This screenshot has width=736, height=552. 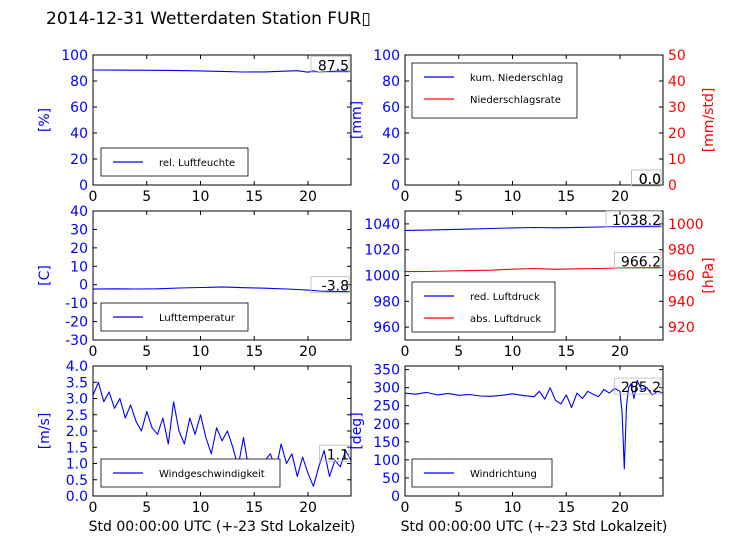 I want to click on legend: kum. Niederschlag Niederschlagsrate, so click(x=494, y=90).